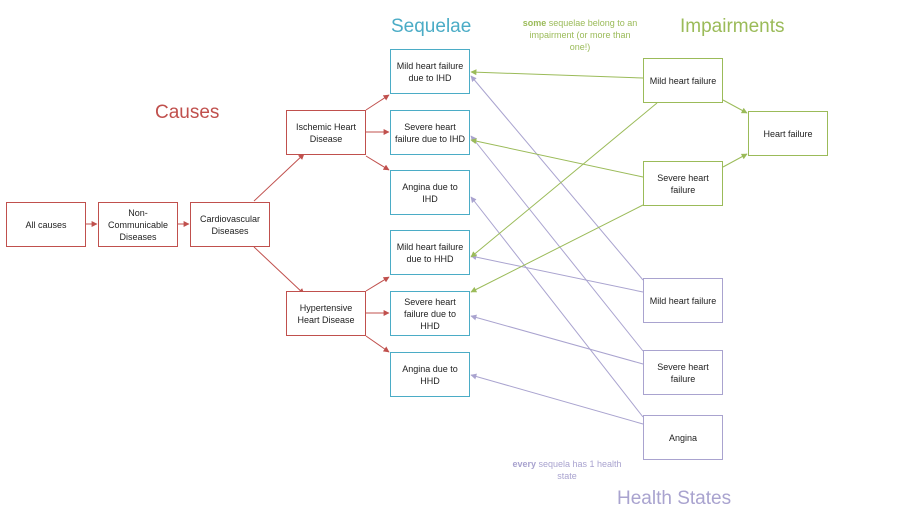 The width and height of the screenshot is (905, 522). I want to click on sequela-mild-hf-hhd: Mild heart failure due to HHD, so click(430, 252).